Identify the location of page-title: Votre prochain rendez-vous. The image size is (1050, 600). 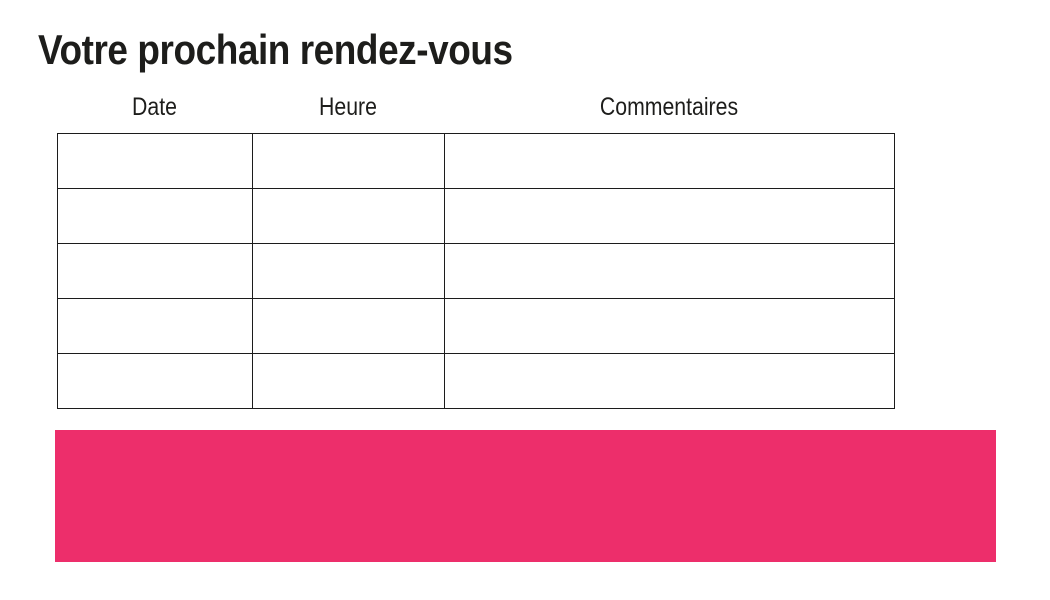
(275, 49).